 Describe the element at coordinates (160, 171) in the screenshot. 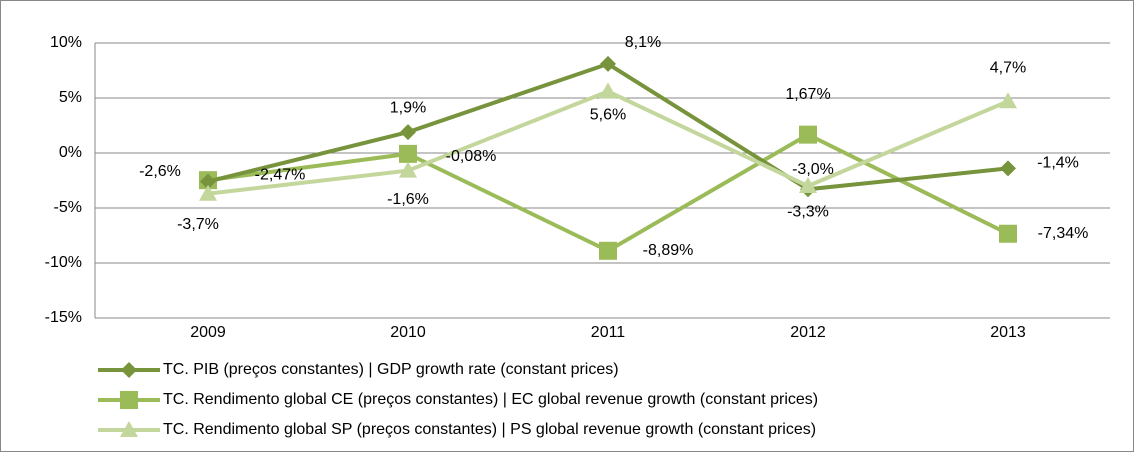

I see `data-label: -2,6%` at that location.